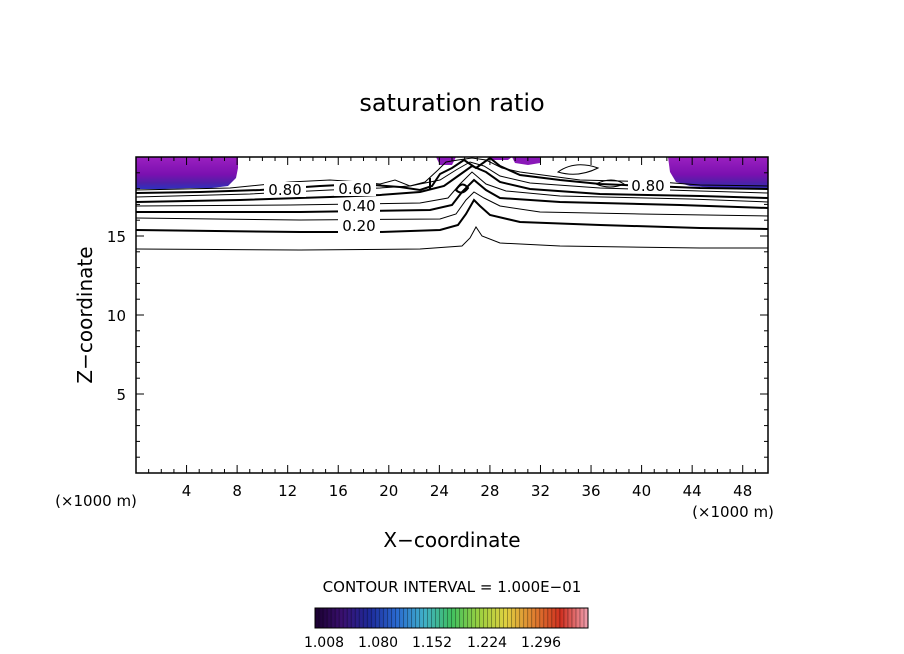 Image resolution: width=904 pixels, height=654 pixels. I want to click on y-axis-label: Z−coordinate, so click(85, 314).